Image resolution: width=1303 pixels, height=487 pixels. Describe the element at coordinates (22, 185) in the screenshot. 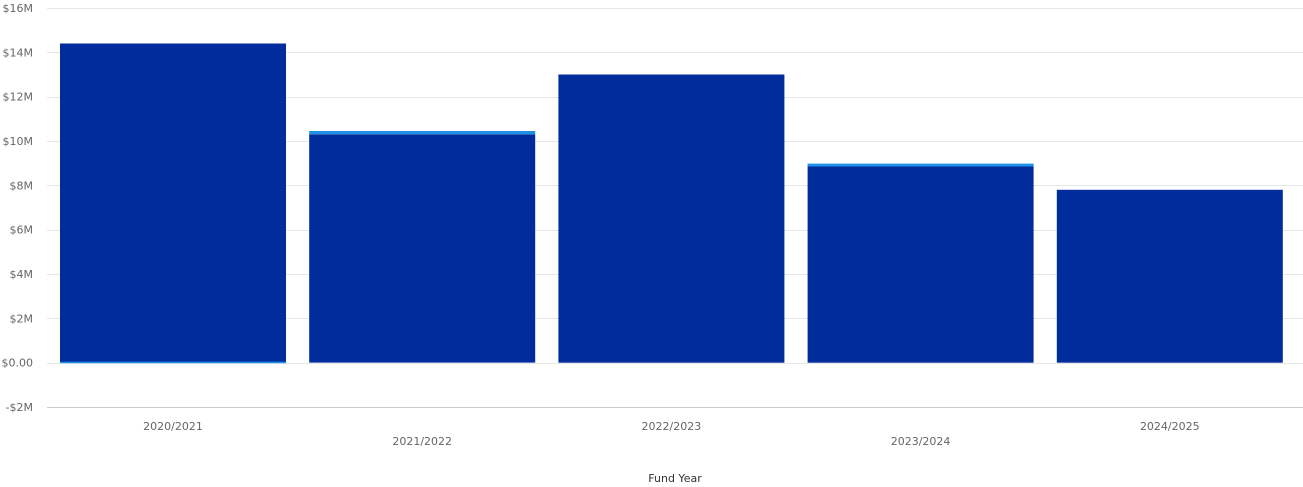

I see `y-tick-label: $8M` at that location.